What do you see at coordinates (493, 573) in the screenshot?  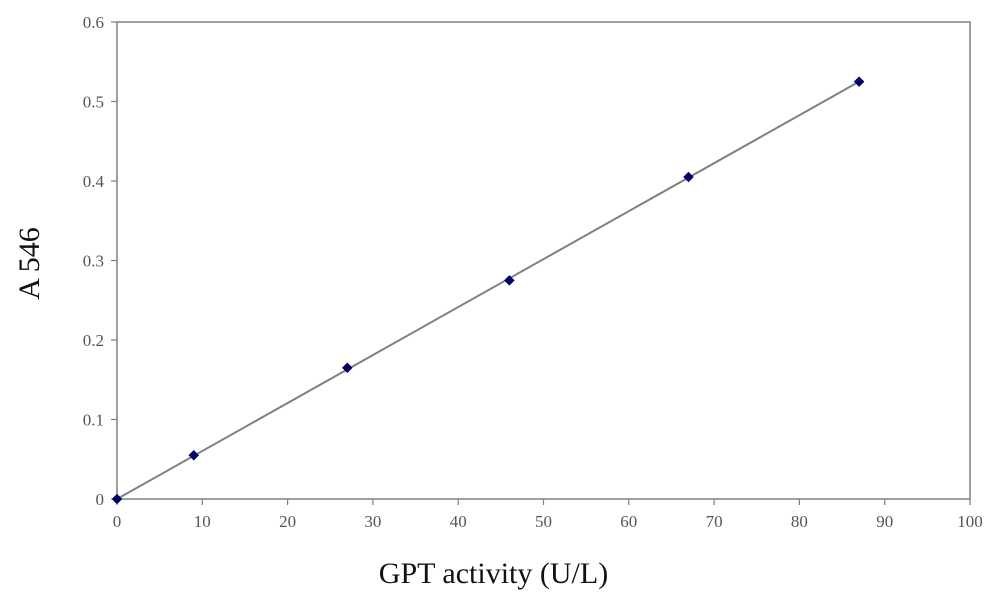 I see `x-axis-title: GPT activity (U/L)` at bounding box center [493, 573].